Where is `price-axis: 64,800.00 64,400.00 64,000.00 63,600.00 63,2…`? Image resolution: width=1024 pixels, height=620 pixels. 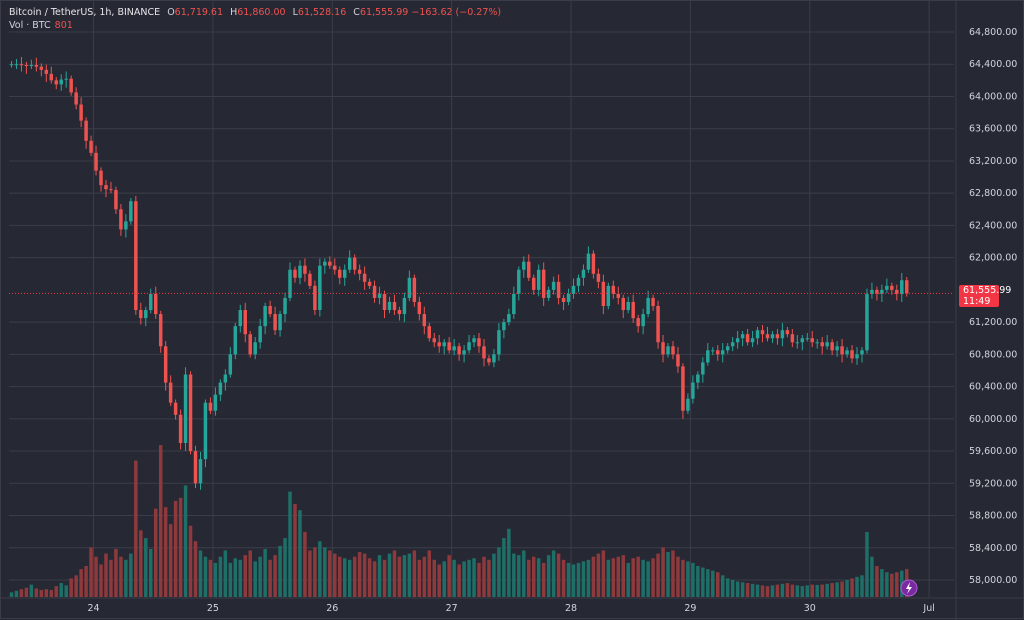
price-axis: 64,800.00 64,400.00 64,000.00 63,600.00 63,2… is located at coordinates (993, 306).